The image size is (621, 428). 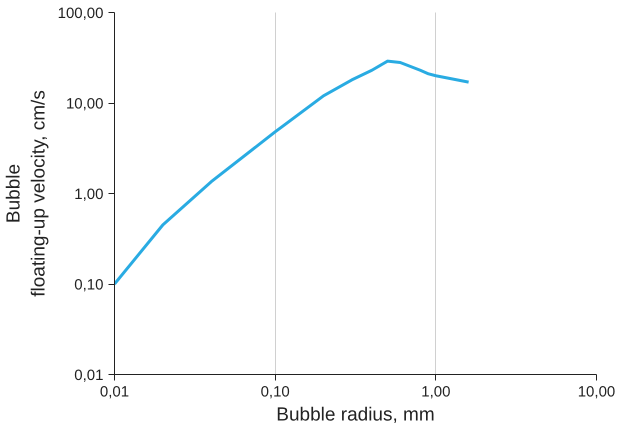 What do you see at coordinates (275, 392) in the screenshot?
I see `x-tick-label: 0,10` at bounding box center [275, 392].